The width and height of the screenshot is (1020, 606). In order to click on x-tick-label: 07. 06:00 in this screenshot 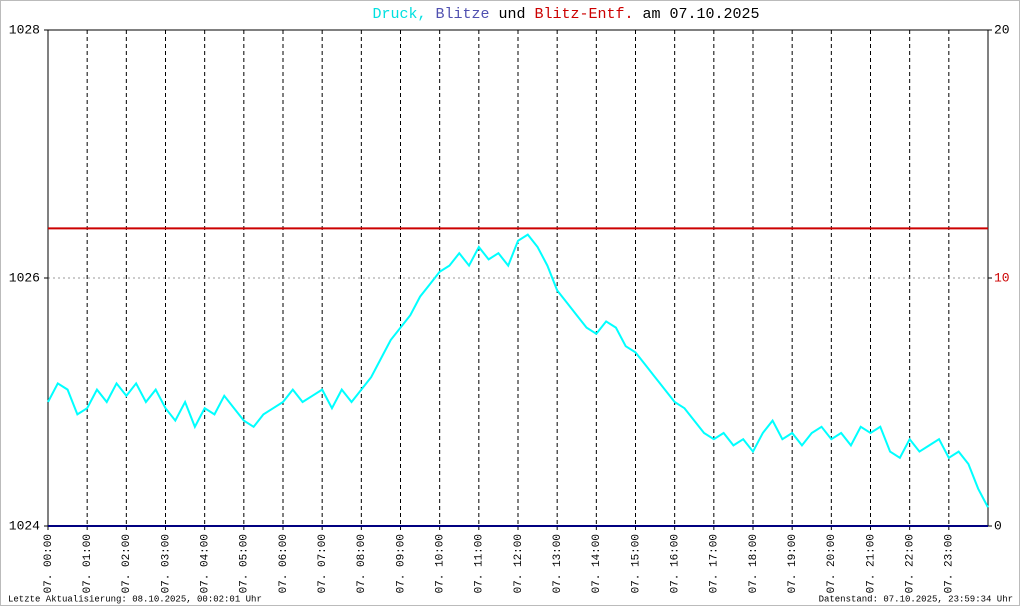, I will do `click(284, 563)`.